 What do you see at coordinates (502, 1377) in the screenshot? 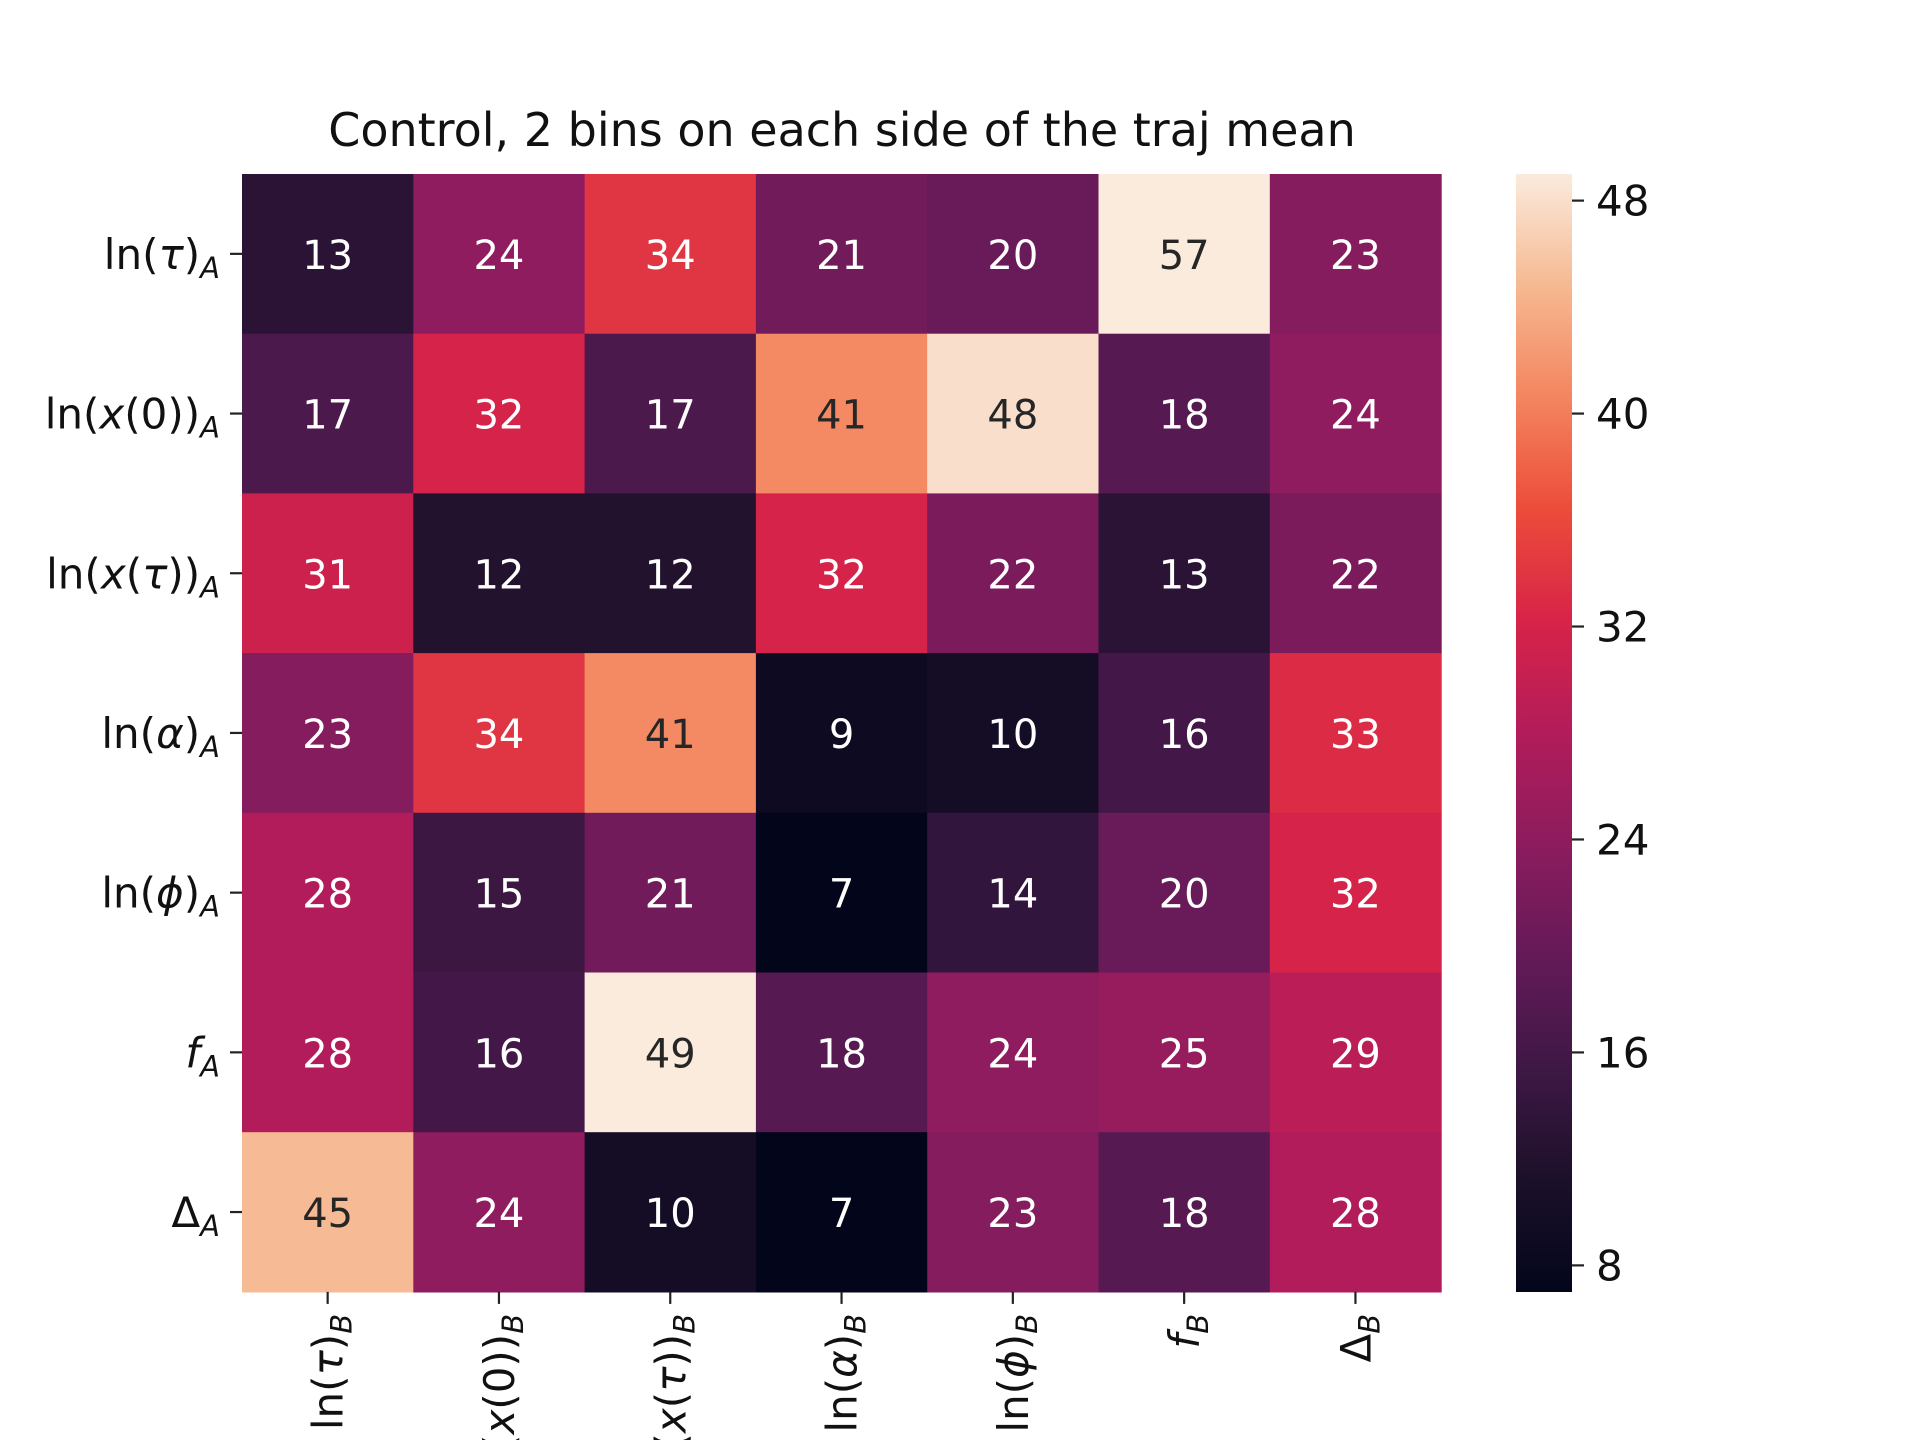
I see `x-tick-label: ln(x(0))B` at bounding box center [502, 1377].